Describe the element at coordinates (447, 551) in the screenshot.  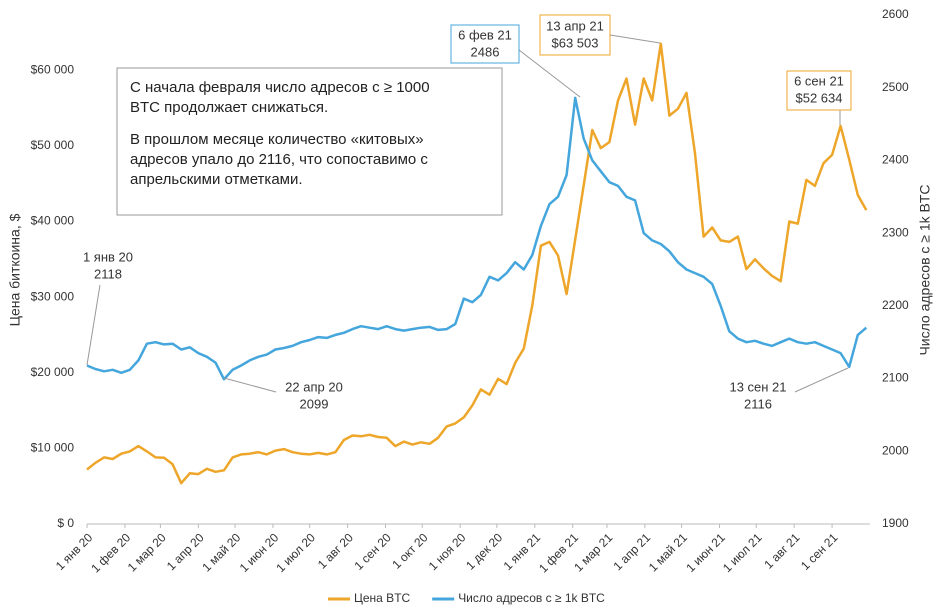
I see `x-tick-label: 1 ноя 20` at that location.